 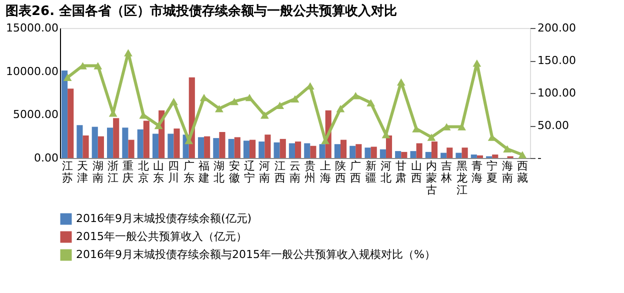 I want to click on x-tick-label: 内蒙古, so click(x=431, y=178).